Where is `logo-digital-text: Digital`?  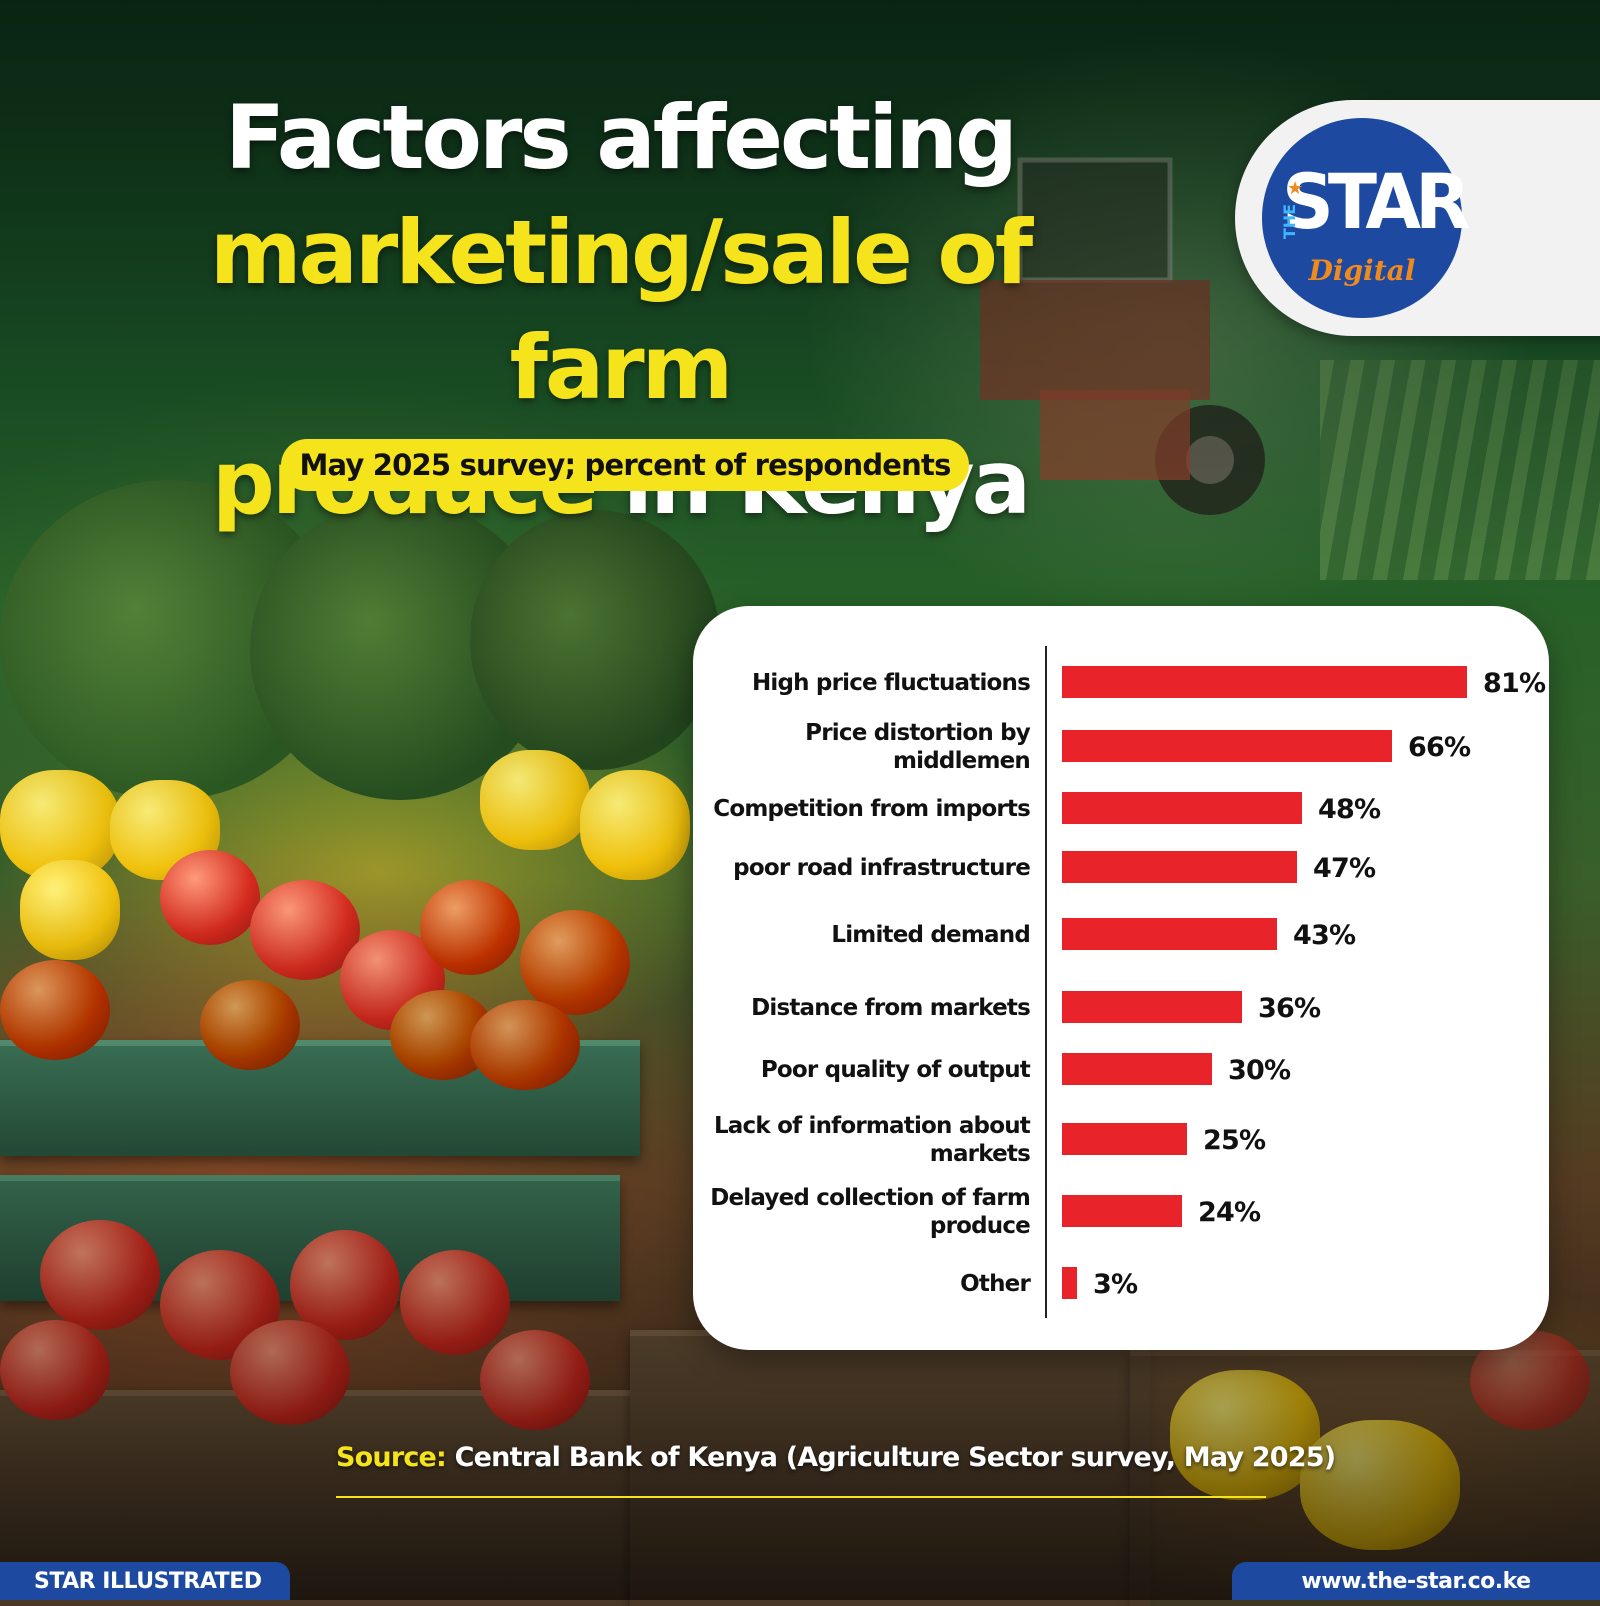 logo-digital-text: Digital is located at coordinates (1362, 270).